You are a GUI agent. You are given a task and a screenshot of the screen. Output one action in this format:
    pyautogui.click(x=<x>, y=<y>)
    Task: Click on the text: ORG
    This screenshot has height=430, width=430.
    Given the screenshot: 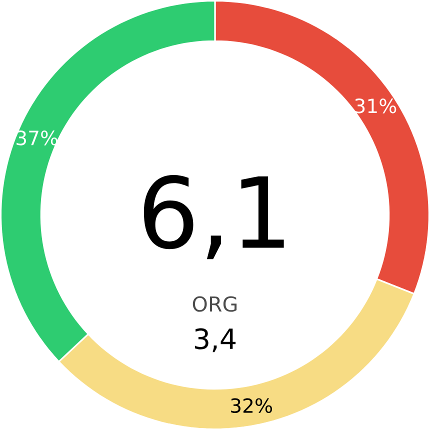 What is the action you would take?
    pyautogui.click(x=214, y=304)
    